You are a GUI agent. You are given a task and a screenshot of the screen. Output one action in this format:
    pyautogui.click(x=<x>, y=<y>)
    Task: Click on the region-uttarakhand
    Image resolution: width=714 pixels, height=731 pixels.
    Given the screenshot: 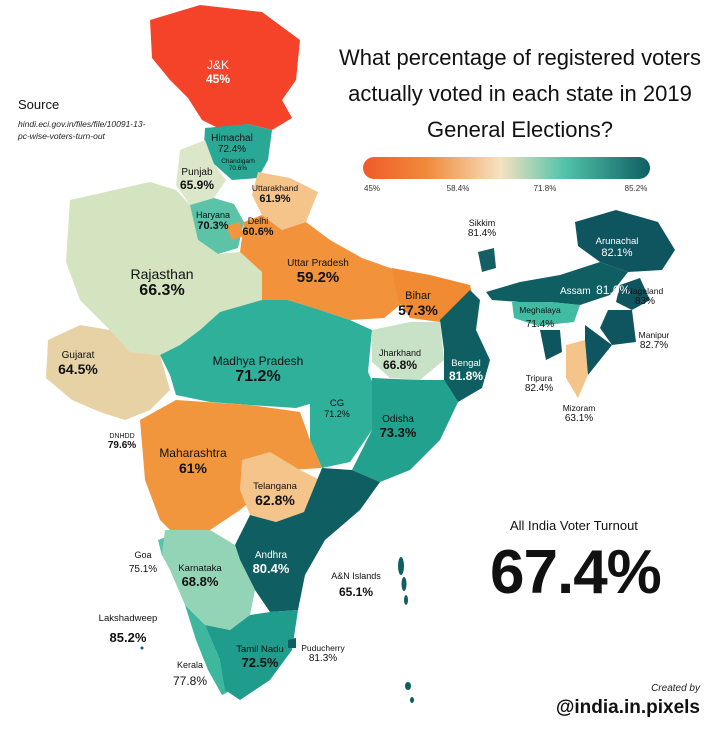 What is the action you would take?
    pyautogui.click(x=285, y=201)
    